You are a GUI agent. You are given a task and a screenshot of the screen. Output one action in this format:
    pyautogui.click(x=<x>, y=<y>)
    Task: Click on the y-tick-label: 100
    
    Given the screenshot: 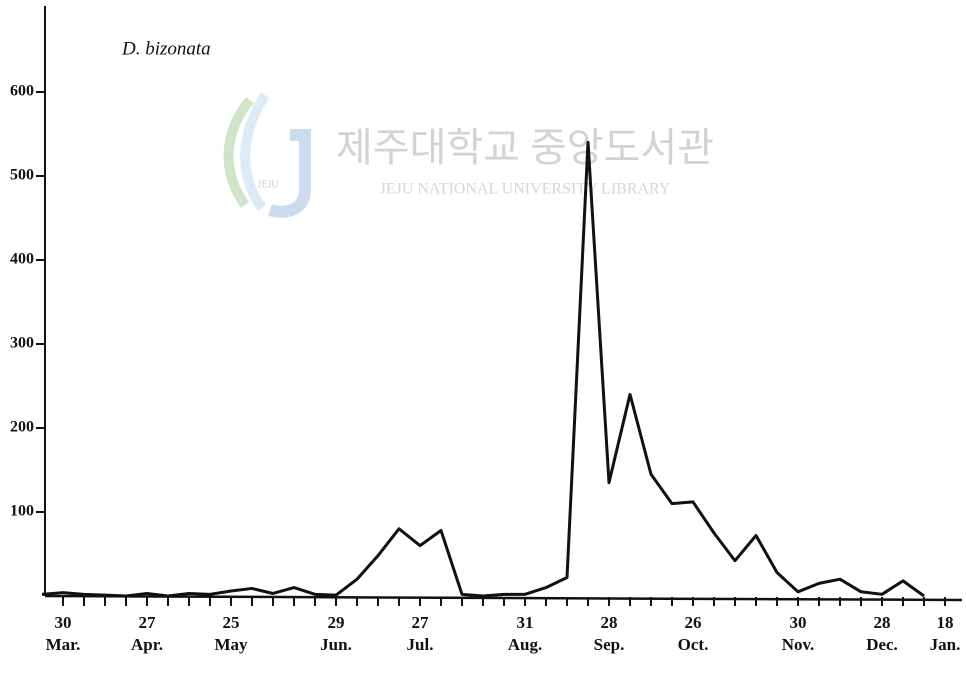 What is the action you would take?
    pyautogui.click(x=22, y=511)
    